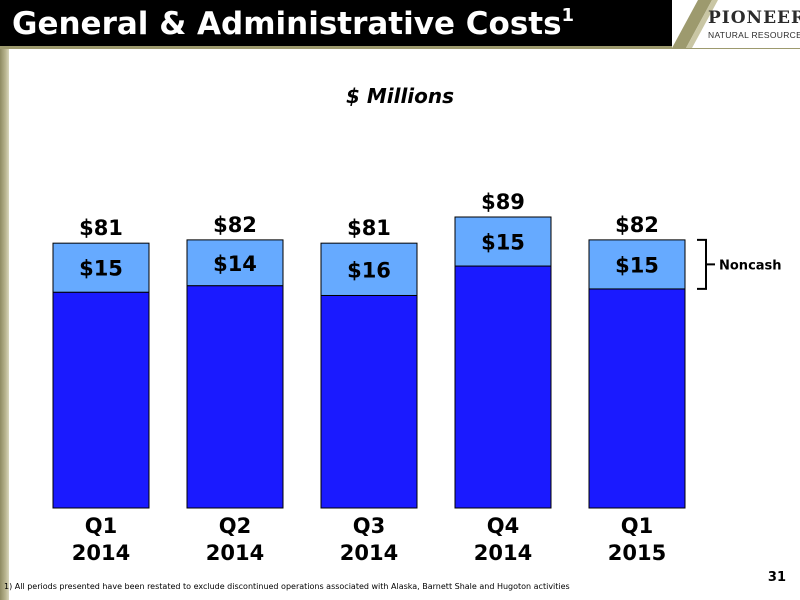  What do you see at coordinates (235, 225) in the screenshot?
I see `total-label-2: $82` at bounding box center [235, 225].